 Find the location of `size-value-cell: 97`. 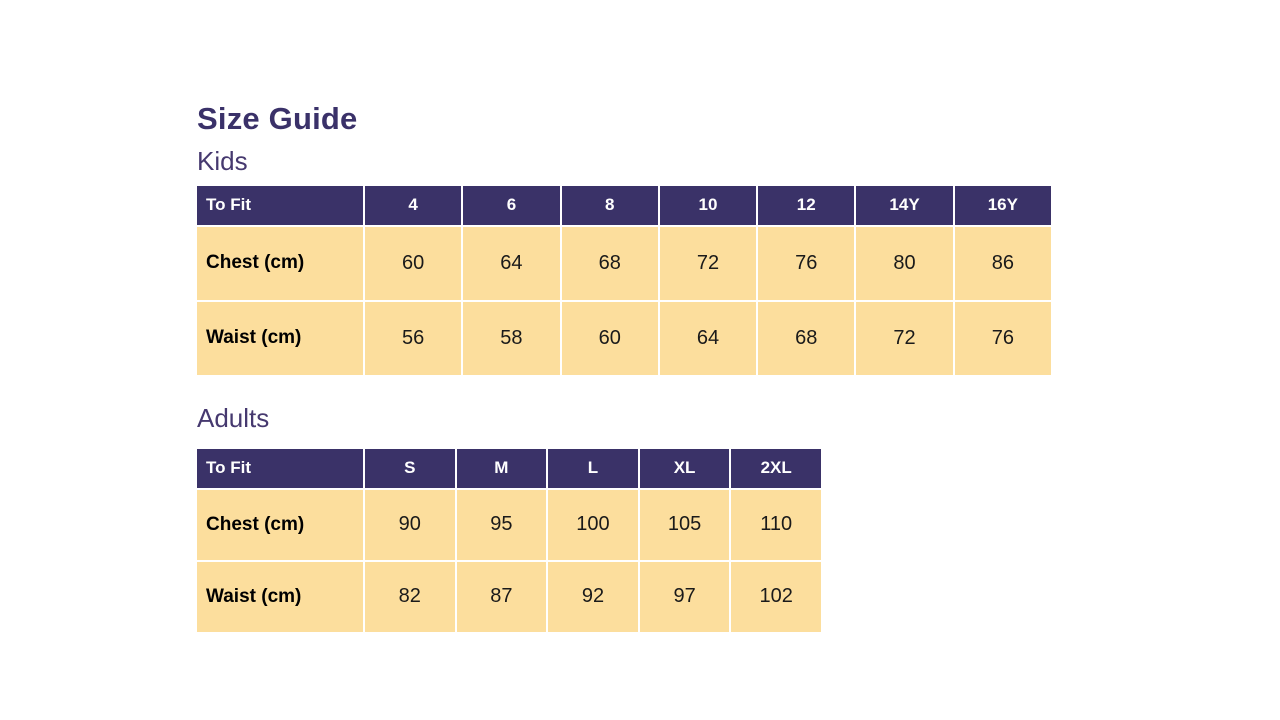

size-value-cell: 97 is located at coordinates (684, 596).